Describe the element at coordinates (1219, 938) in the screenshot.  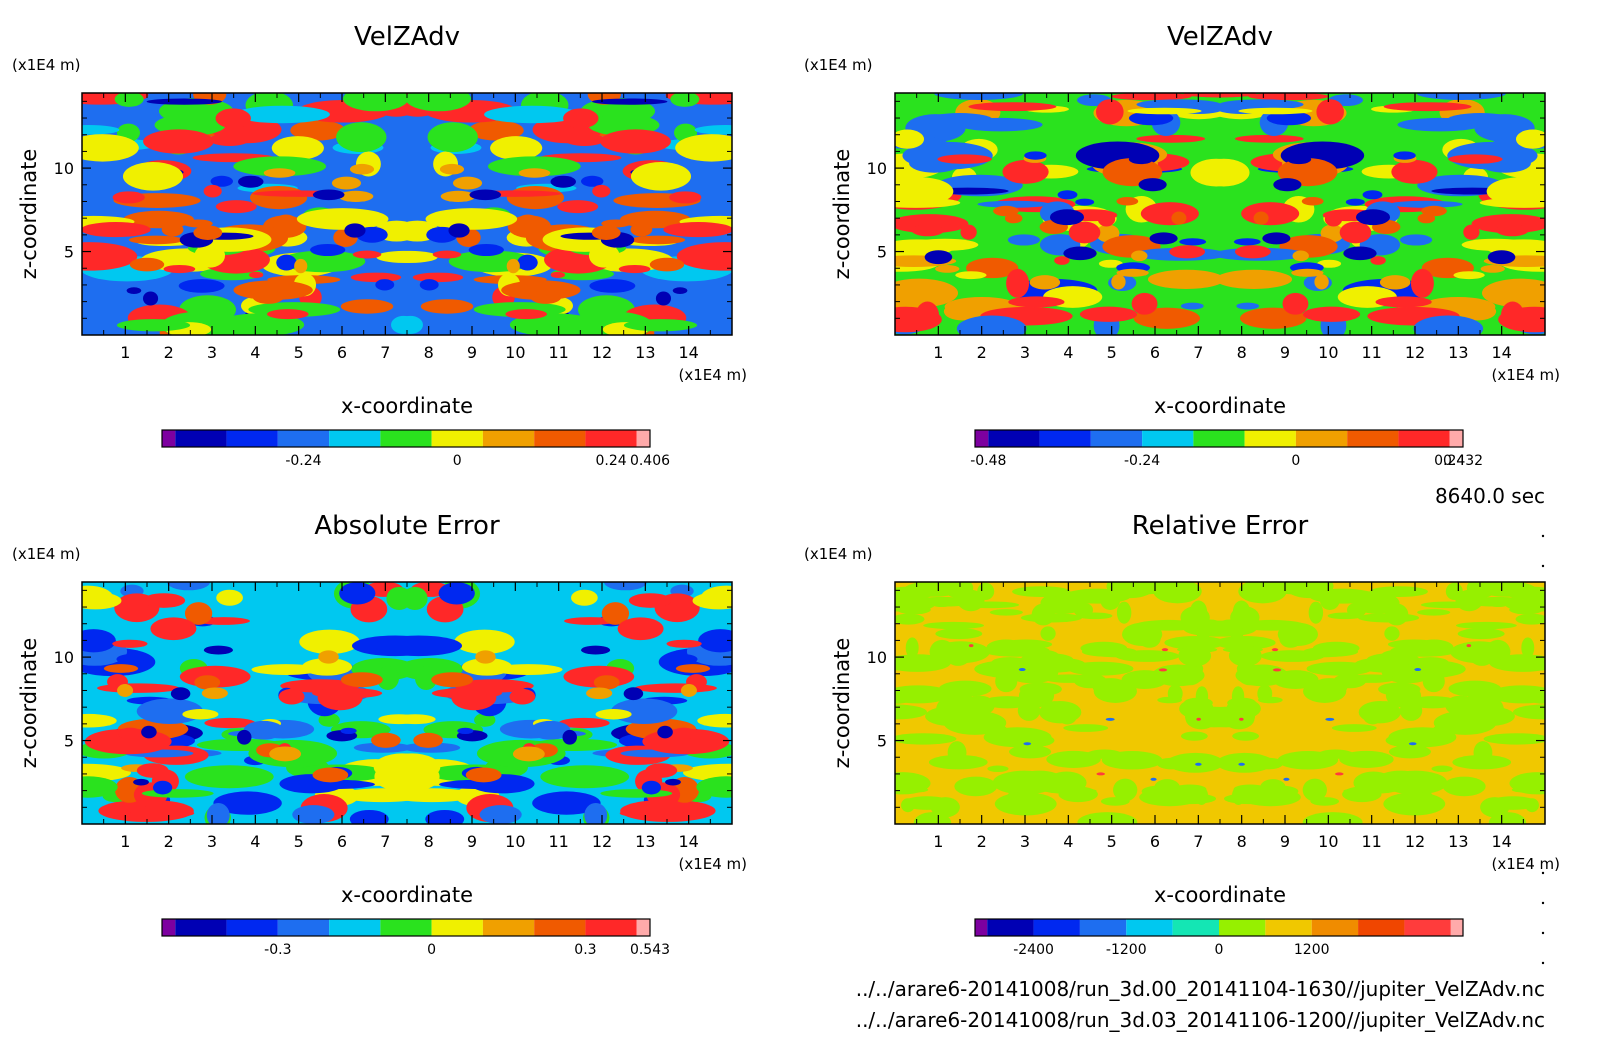
I see `colorbar: -2400 -1200 0 1200` at that location.